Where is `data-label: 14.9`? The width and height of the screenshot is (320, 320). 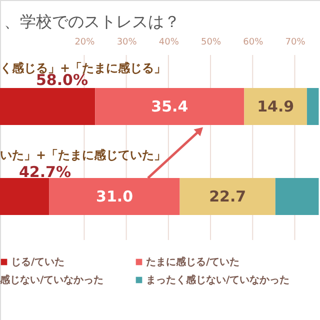
data-label: 14.9 is located at coordinates (275, 107).